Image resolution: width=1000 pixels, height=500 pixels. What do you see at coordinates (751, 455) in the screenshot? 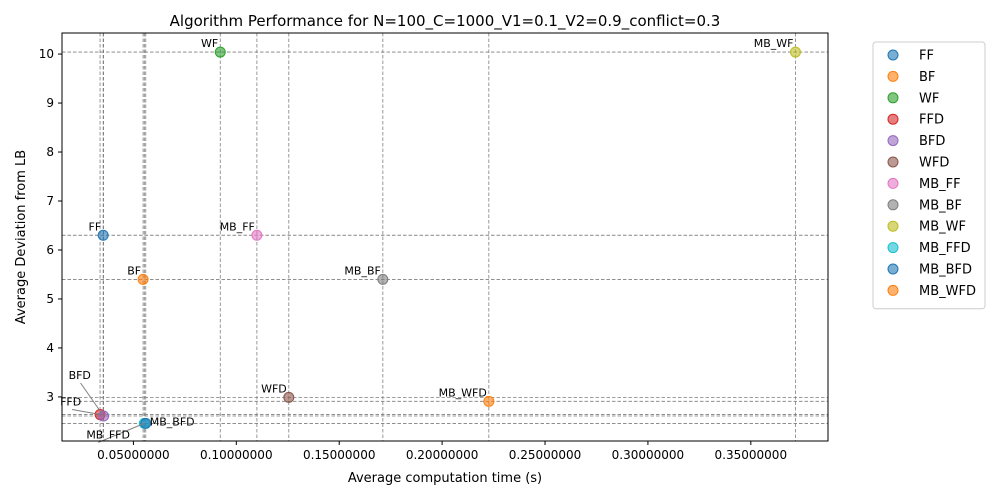
I see `x-tick-label: 0.35000000` at bounding box center [751, 455].